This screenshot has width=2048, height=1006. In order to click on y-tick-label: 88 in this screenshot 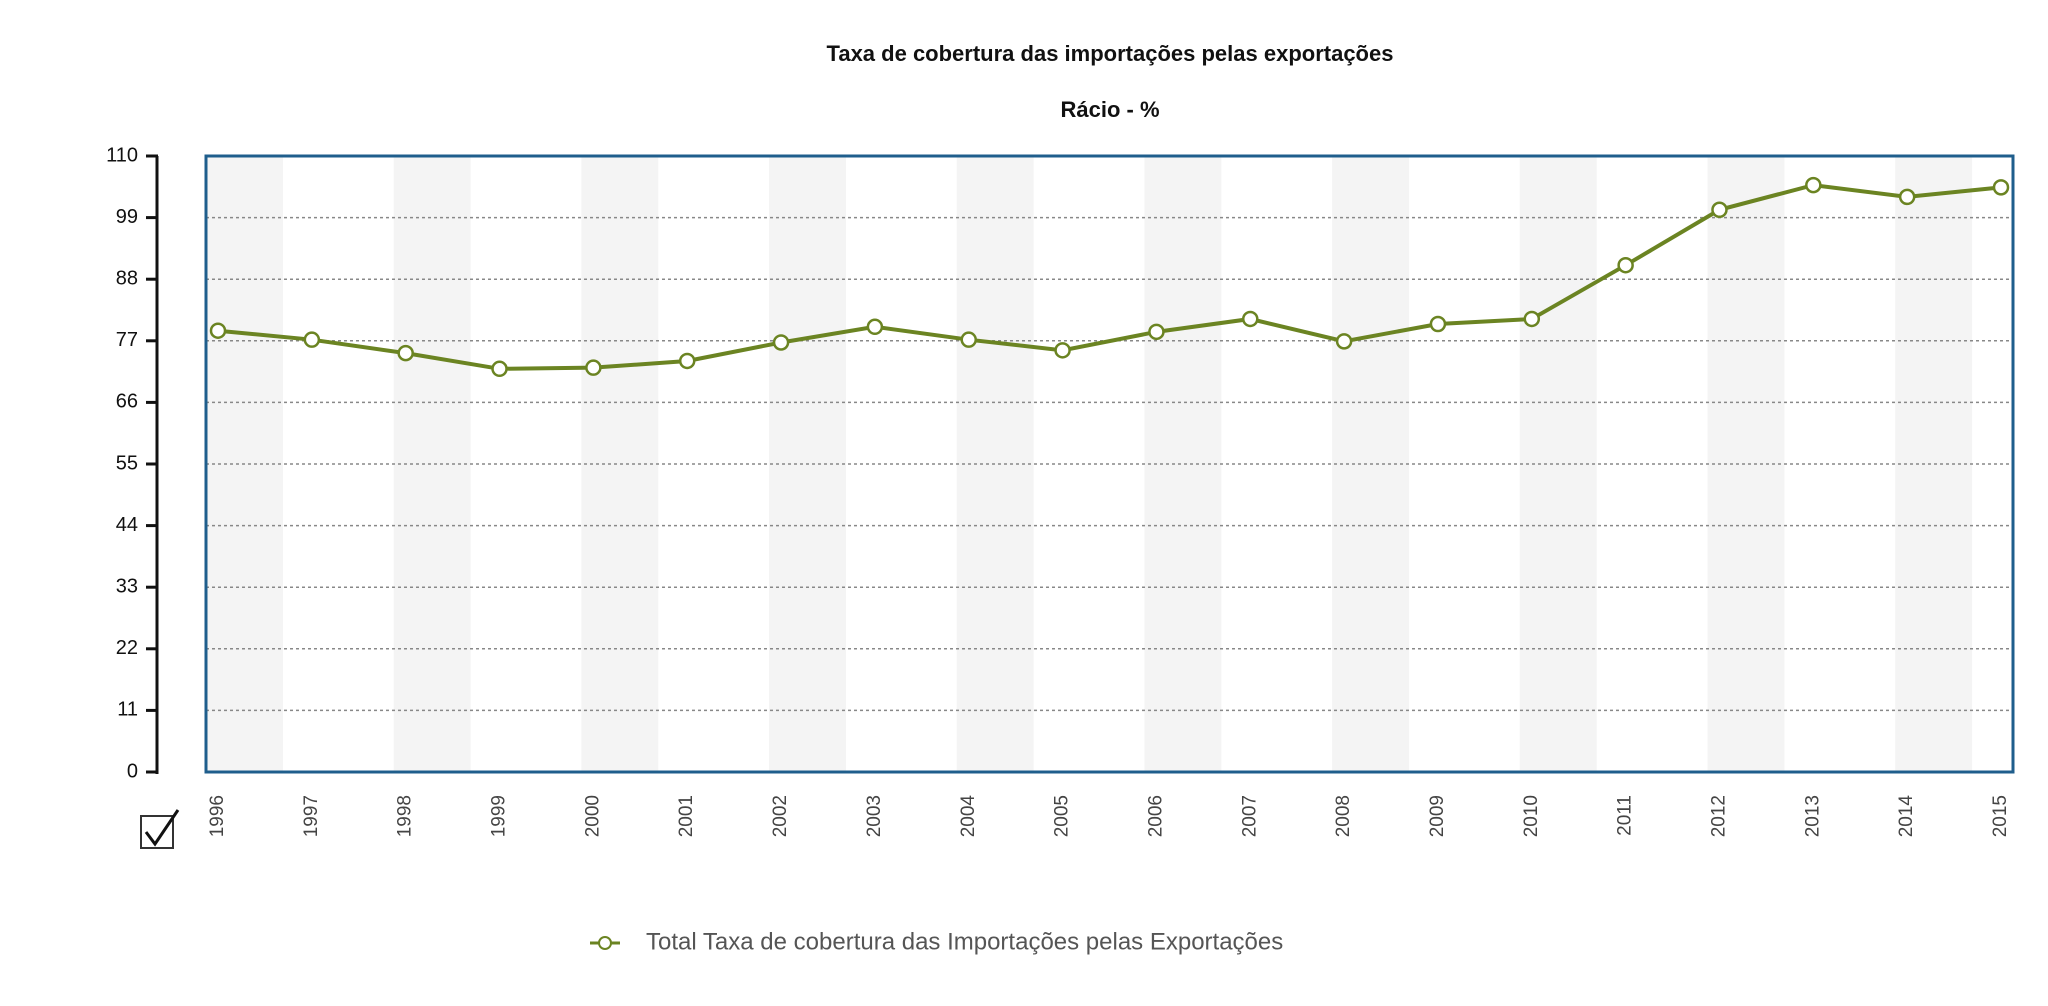, I will do `click(127, 278)`.